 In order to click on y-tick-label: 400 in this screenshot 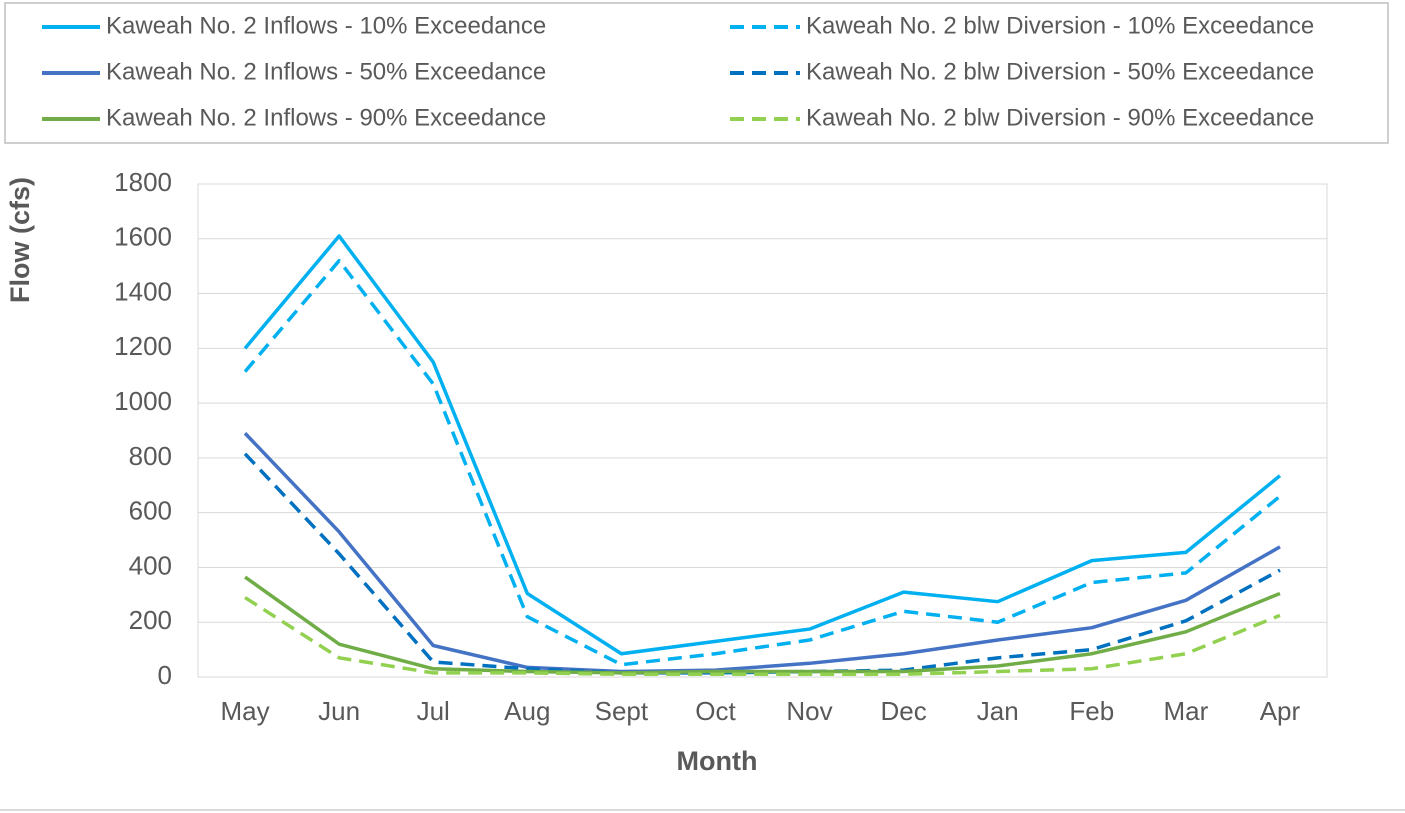, I will do `click(150, 565)`.